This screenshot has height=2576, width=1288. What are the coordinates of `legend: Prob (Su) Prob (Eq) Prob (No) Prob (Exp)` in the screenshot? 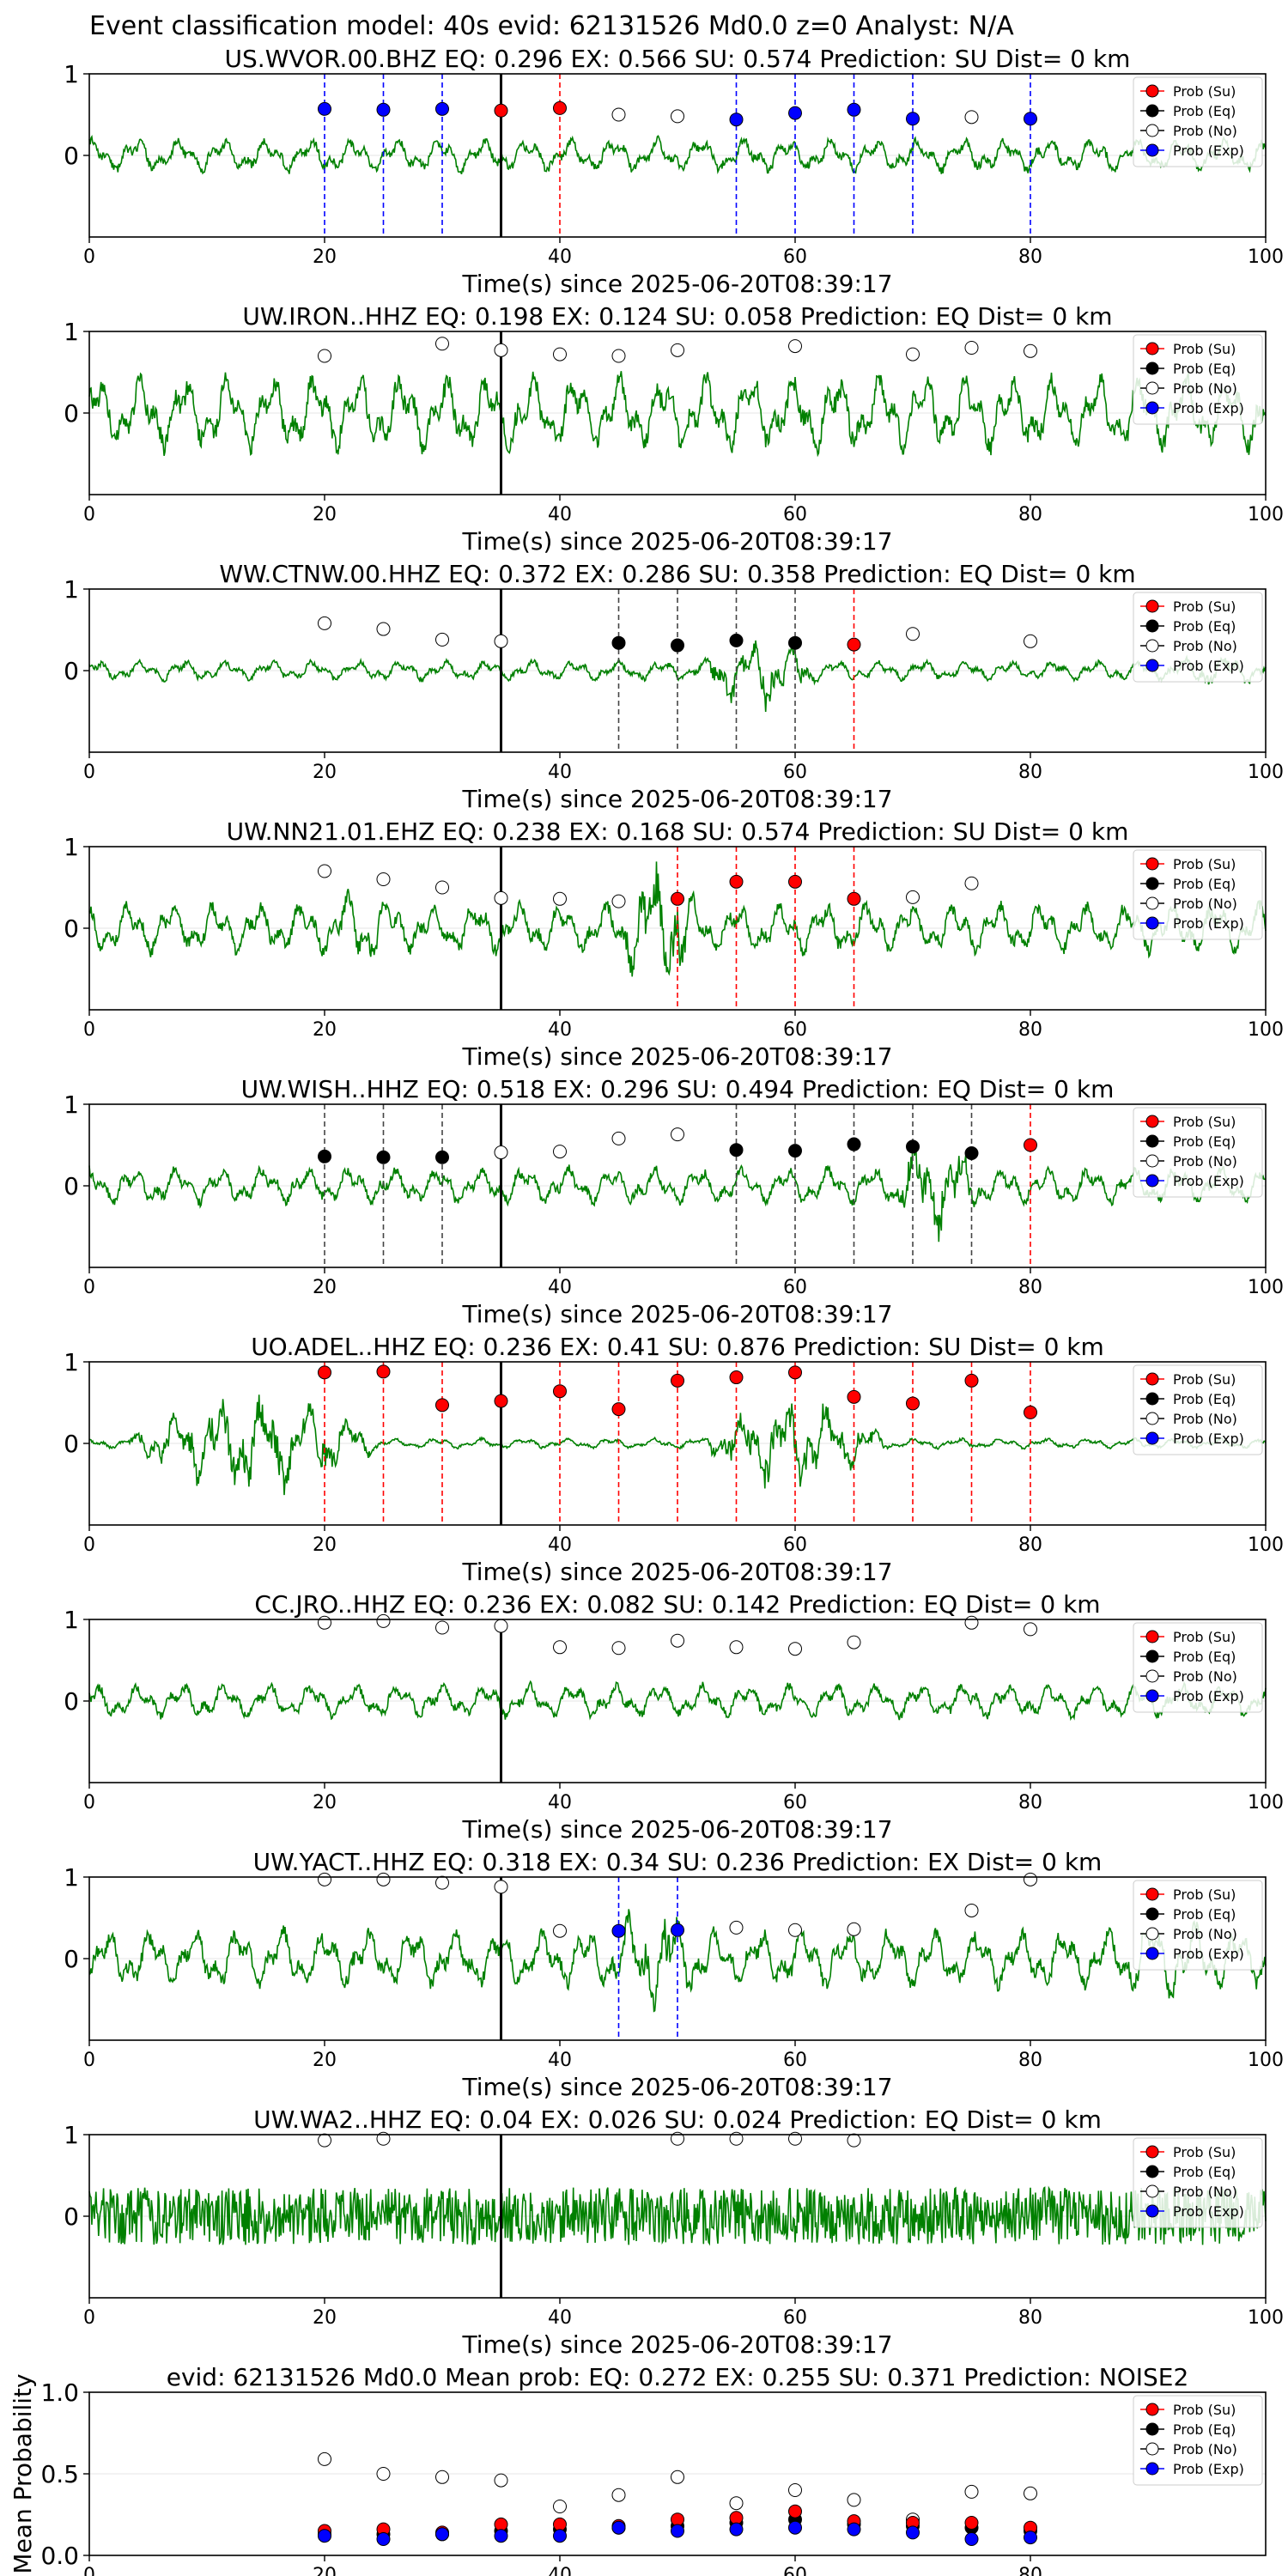 It's located at (1198, 1409).